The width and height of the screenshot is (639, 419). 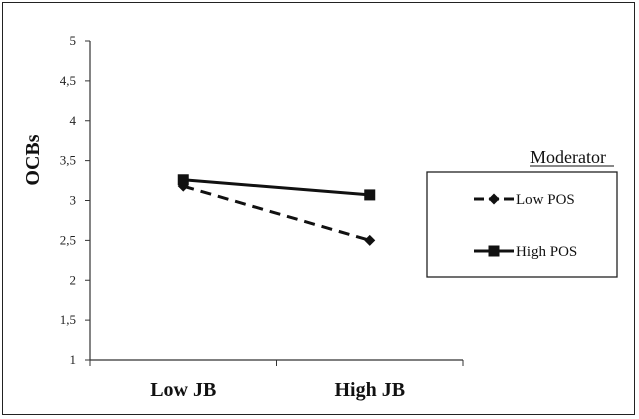 What do you see at coordinates (369, 390) in the screenshot?
I see `x-category-label: High JB` at bounding box center [369, 390].